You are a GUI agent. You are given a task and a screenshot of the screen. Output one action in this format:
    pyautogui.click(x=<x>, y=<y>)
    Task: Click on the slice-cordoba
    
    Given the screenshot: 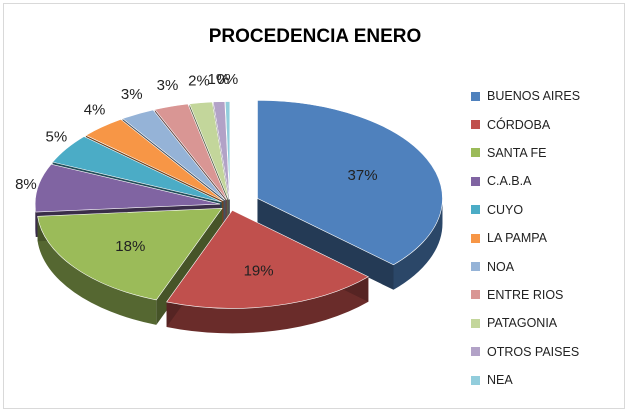 What is the action you would take?
    pyautogui.click(x=267, y=259)
    